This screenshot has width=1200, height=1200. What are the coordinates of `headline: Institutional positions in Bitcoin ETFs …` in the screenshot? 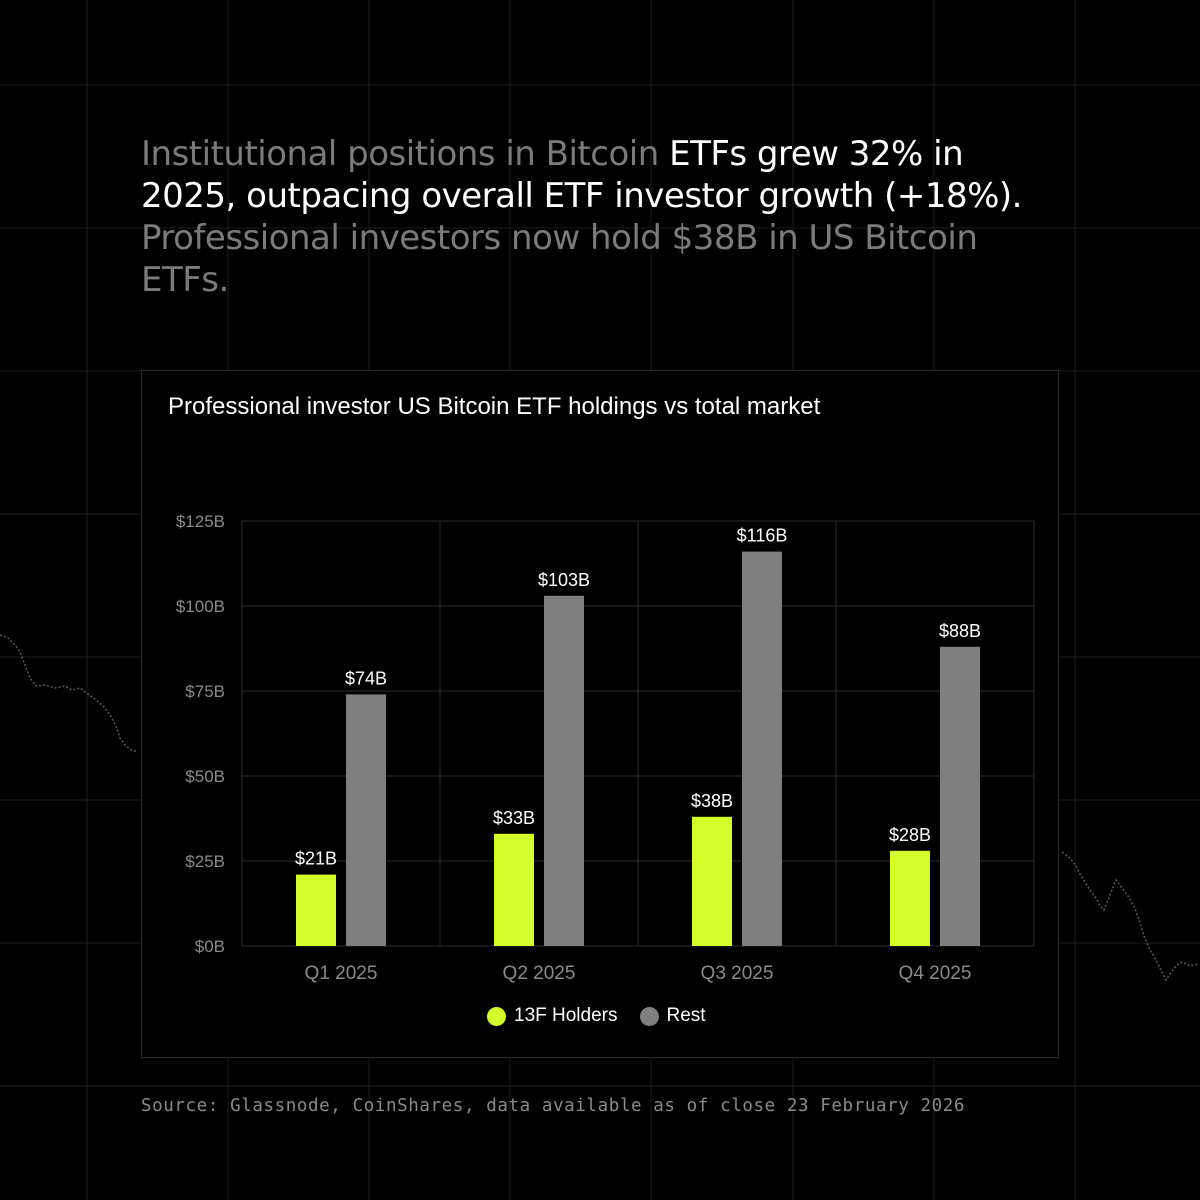 It's located at (591, 217).